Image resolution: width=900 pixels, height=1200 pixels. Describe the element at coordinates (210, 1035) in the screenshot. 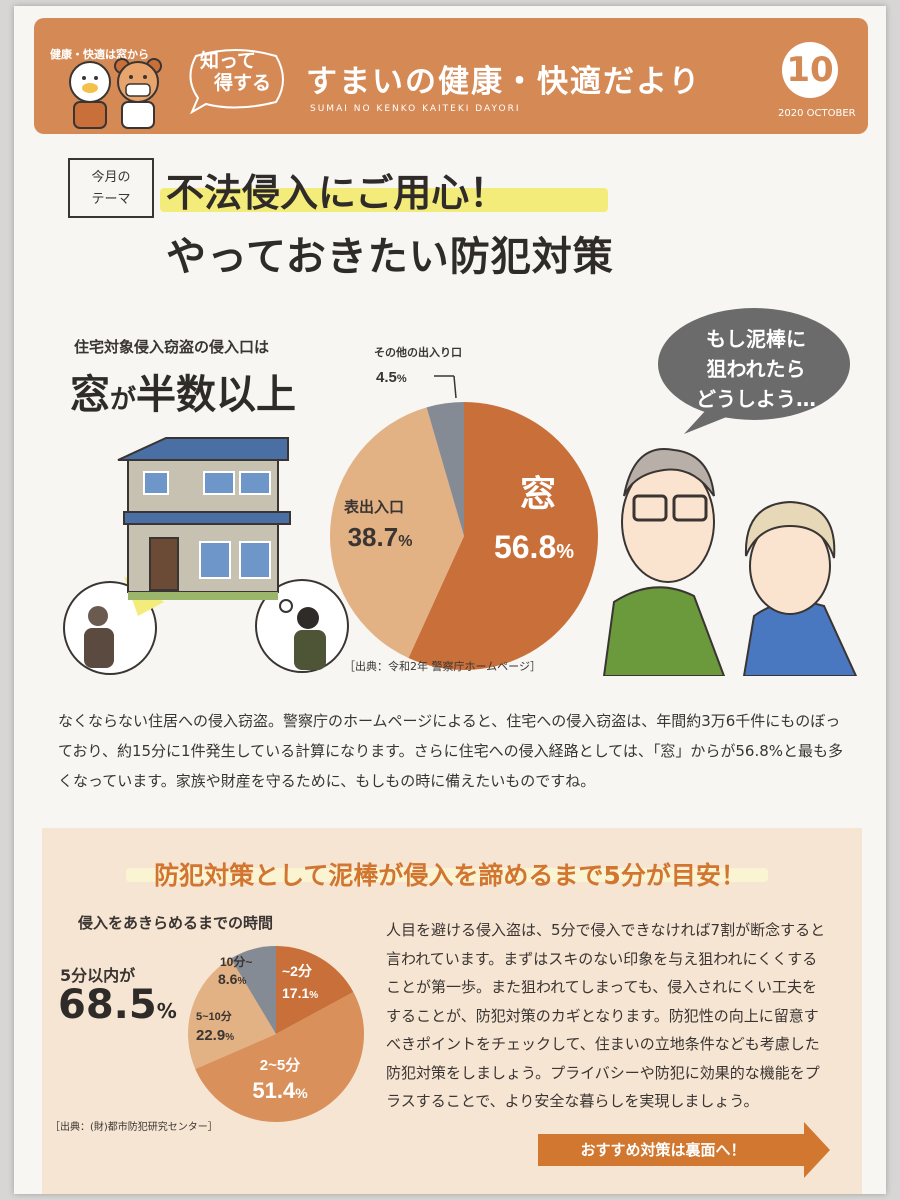

I see `pie2-5to10-value-number: 22.9` at that location.